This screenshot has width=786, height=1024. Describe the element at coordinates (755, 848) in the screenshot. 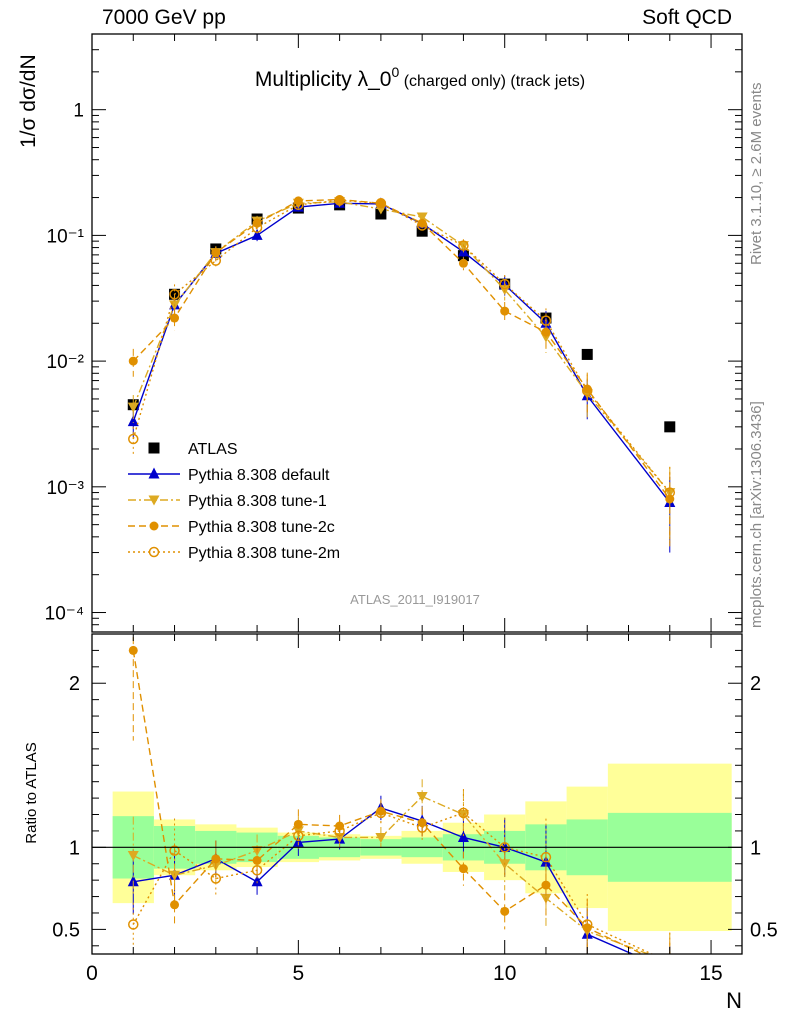

I see `ratio-tick-label-right: 1` at that location.